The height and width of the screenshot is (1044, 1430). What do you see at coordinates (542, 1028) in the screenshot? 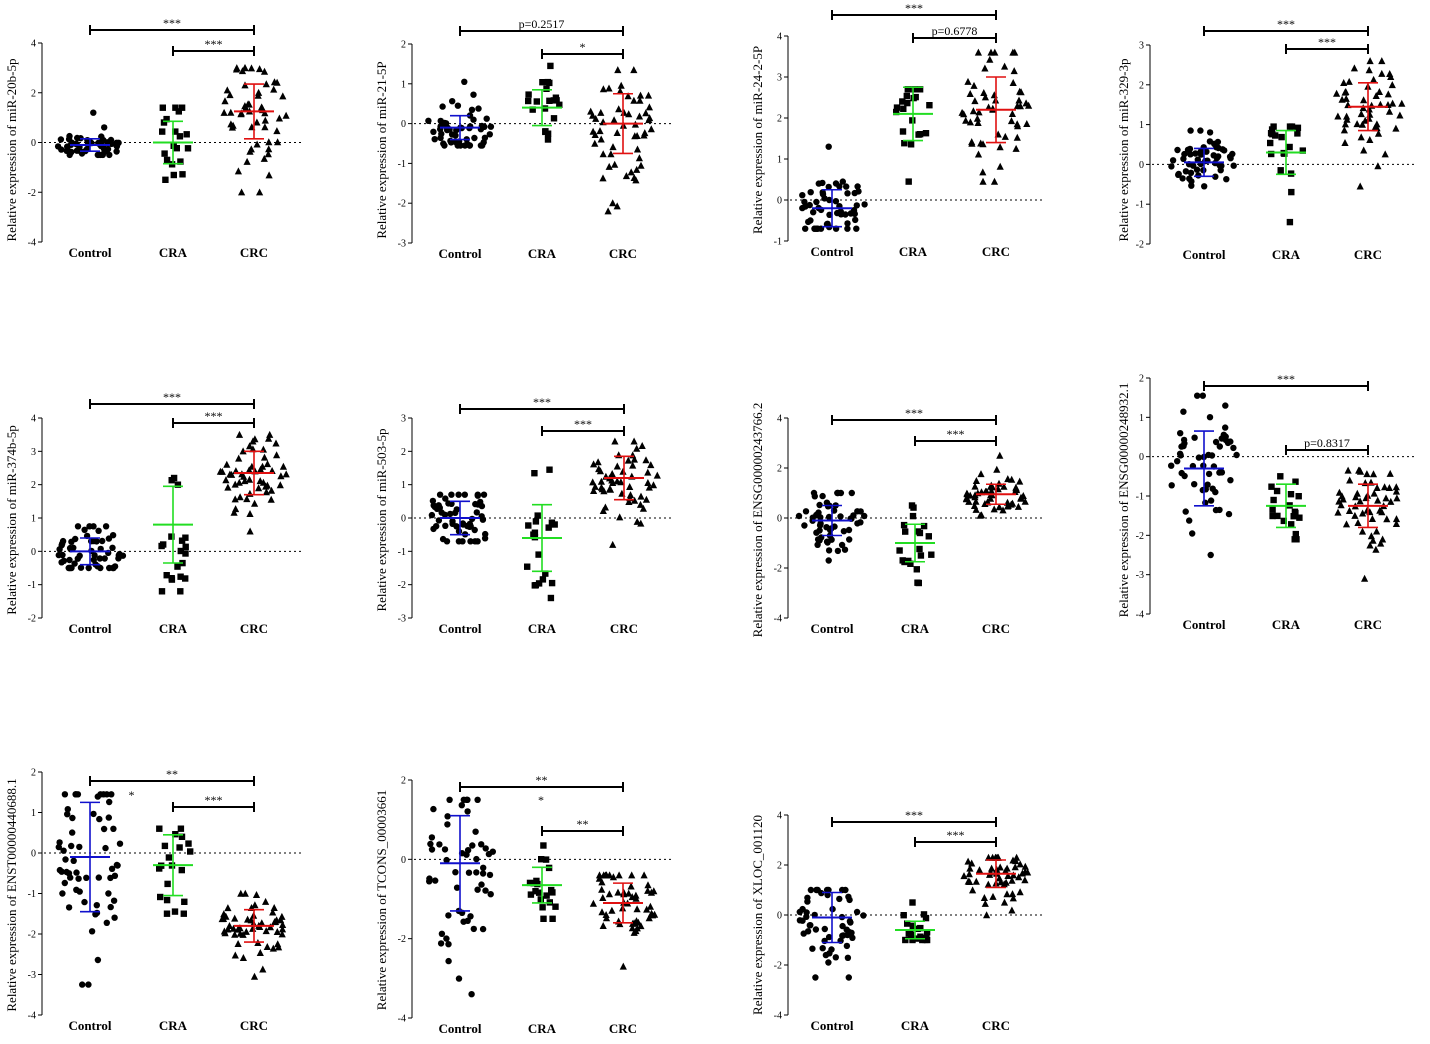
I see `category-label: CRA` at bounding box center [542, 1028].